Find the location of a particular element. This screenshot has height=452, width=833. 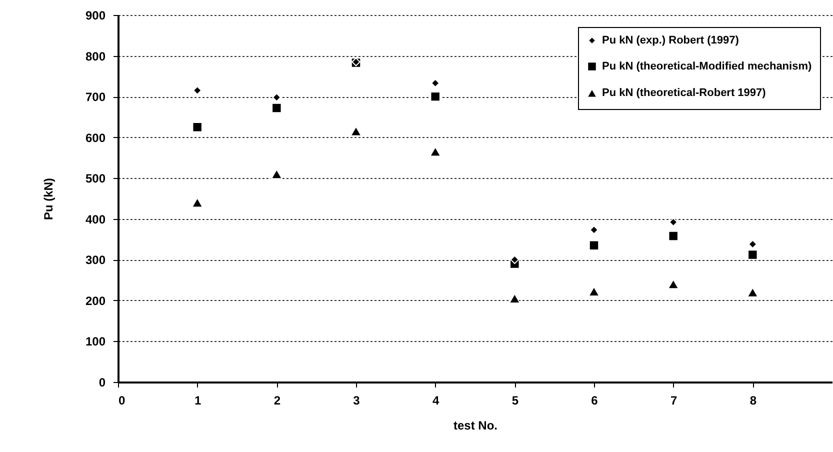

x-tick-label: 0 is located at coordinates (122, 401).